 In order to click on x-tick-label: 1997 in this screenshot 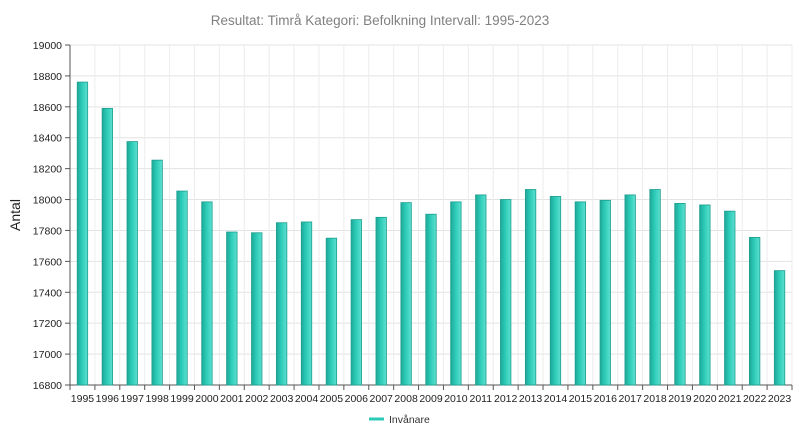, I will do `click(133, 399)`.